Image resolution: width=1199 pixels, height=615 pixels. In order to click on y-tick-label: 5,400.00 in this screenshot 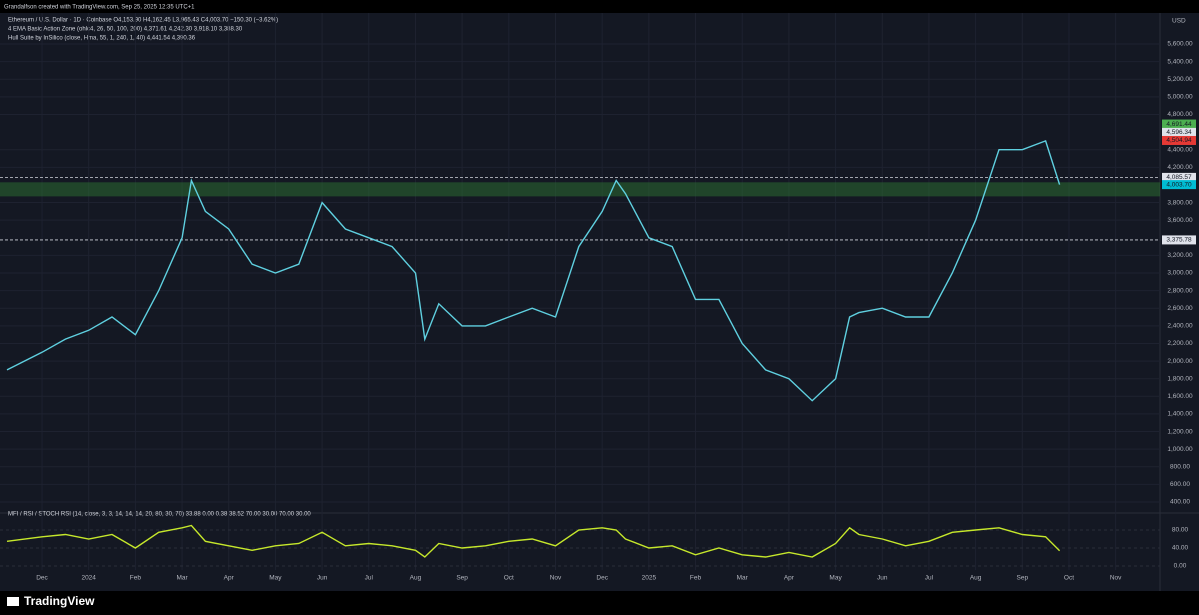, I will do `click(1180, 61)`.